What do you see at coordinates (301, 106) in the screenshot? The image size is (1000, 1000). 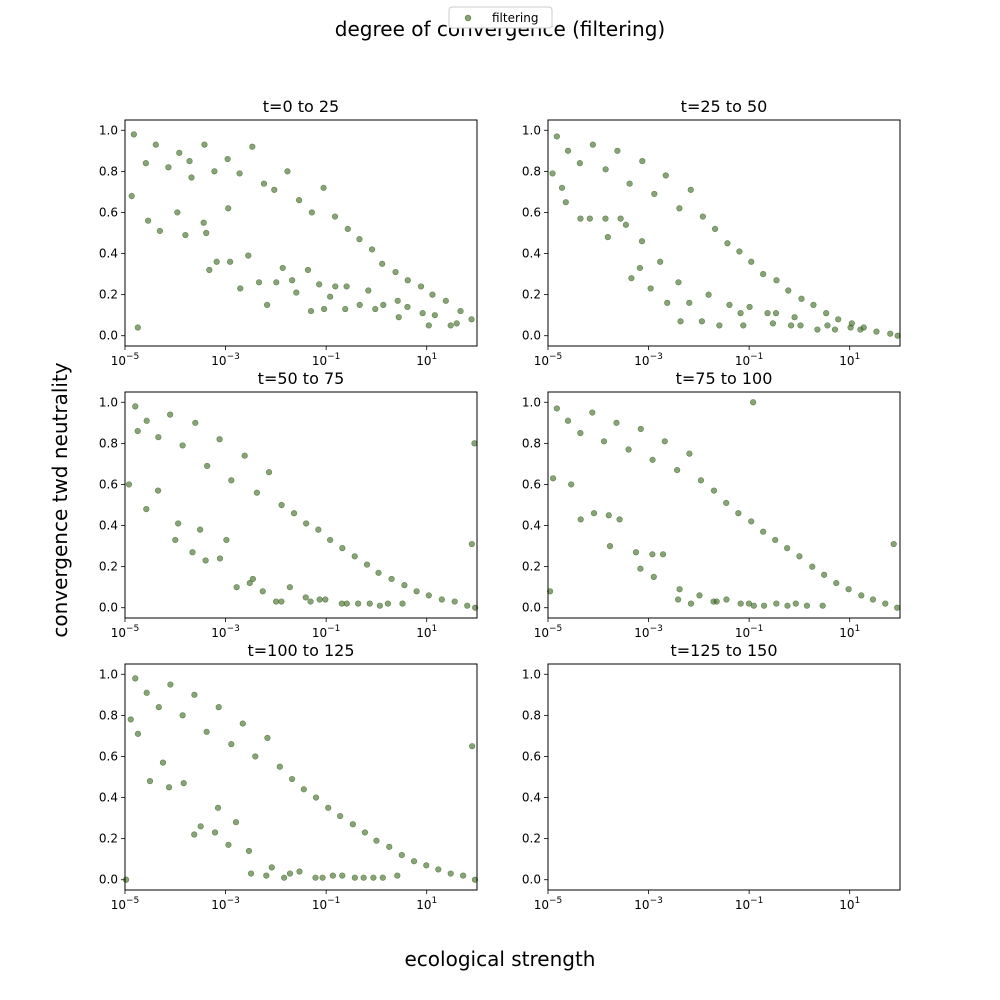 I see `subplot-title: t=0 to 25` at bounding box center [301, 106].